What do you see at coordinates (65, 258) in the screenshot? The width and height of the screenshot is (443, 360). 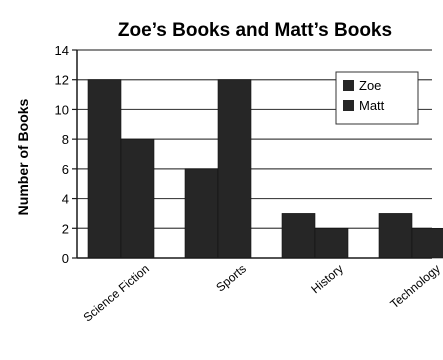 I see `y-tick-label: 0` at bounding box center [65, 258].